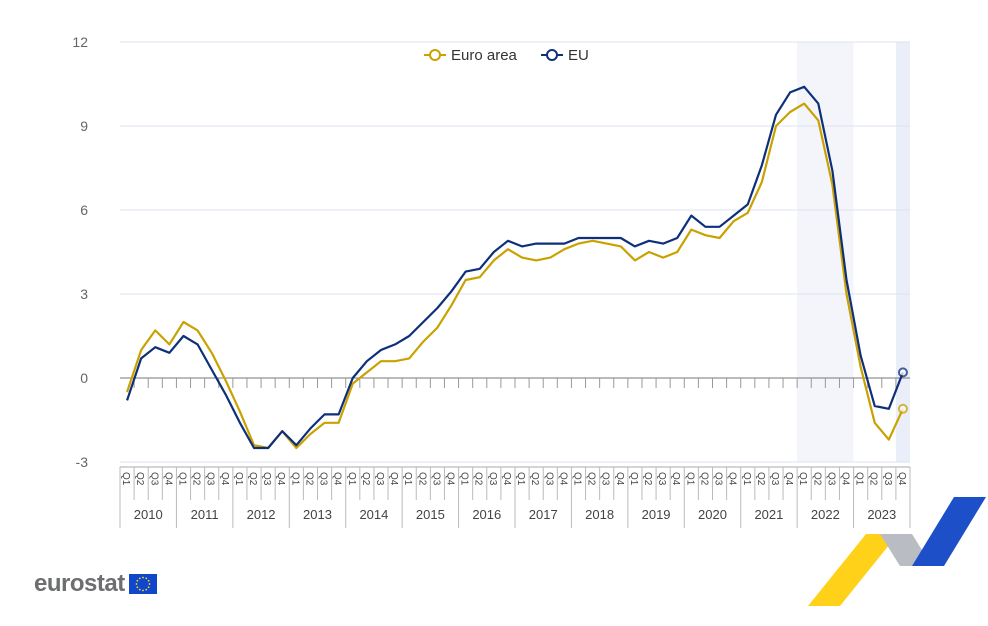 Image resolution: width=988 pixels, height=626 pixels. What do you see at coordinates (486, 514) in the screenshot?
I see `year-label: 2016` at bounding box center [486, 514].